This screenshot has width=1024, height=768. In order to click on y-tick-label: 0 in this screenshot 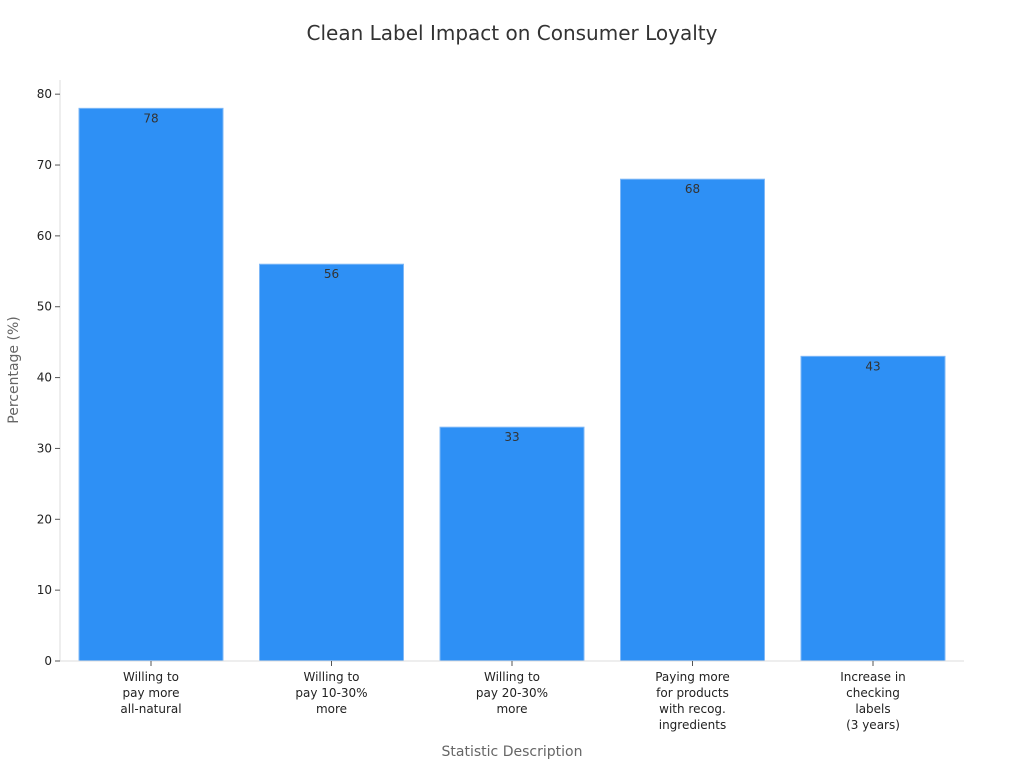, I will do `click(48, 661)`.